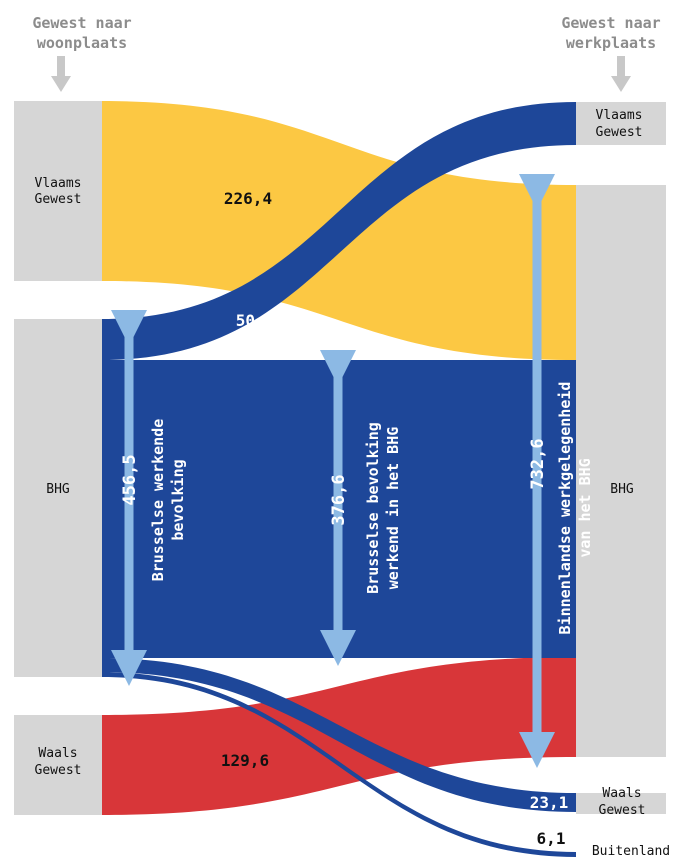  What do you see at coordinates (57, 753) in the screenshot?
I see `left-node-waals-label-1: Waals` at bounding box center [57, 753].